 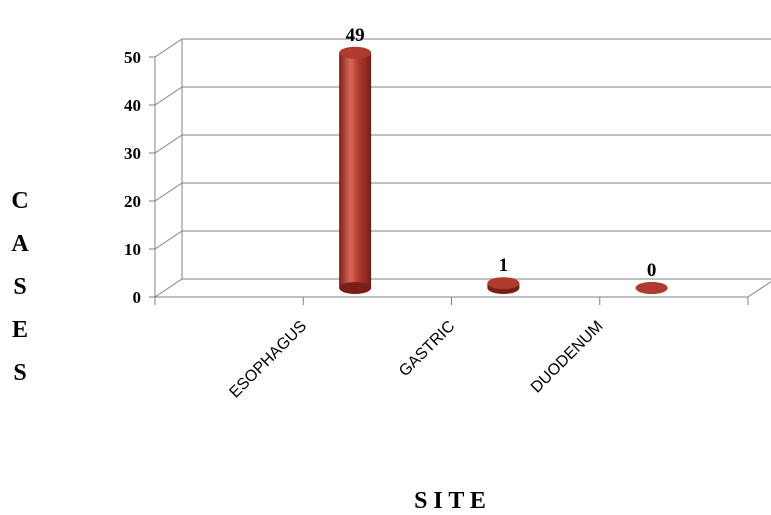 I want to click on bar-body, so click(x=355, y=170).